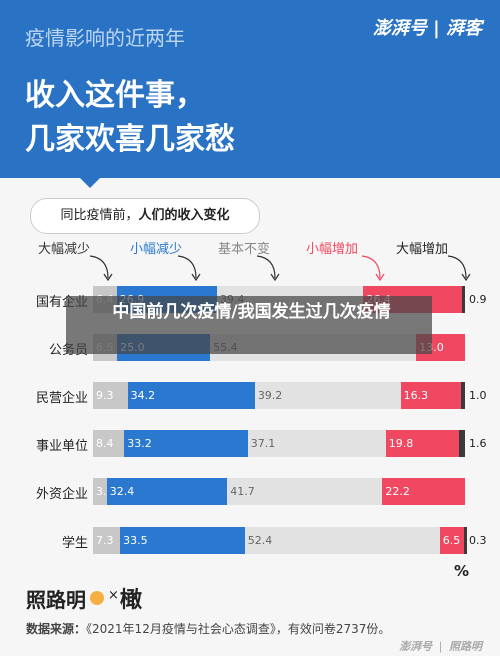 The image size is (500, 656). Describe the element at coordinates (462, 571) in the screenshot. I see `unit-label: %` at that location.